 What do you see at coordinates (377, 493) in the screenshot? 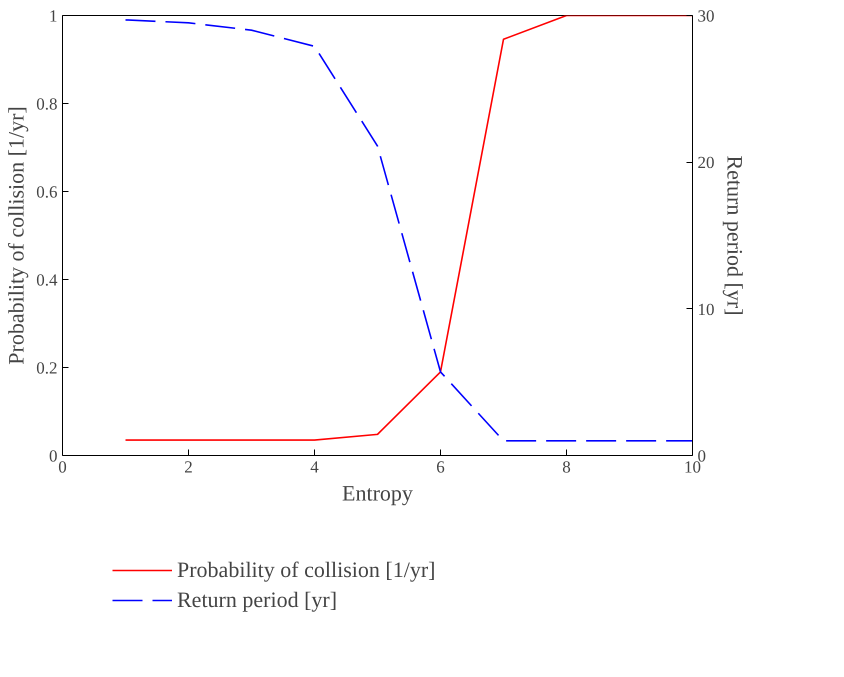
I see `x-axis-title: Entropy` at bounding box center [377, 493].